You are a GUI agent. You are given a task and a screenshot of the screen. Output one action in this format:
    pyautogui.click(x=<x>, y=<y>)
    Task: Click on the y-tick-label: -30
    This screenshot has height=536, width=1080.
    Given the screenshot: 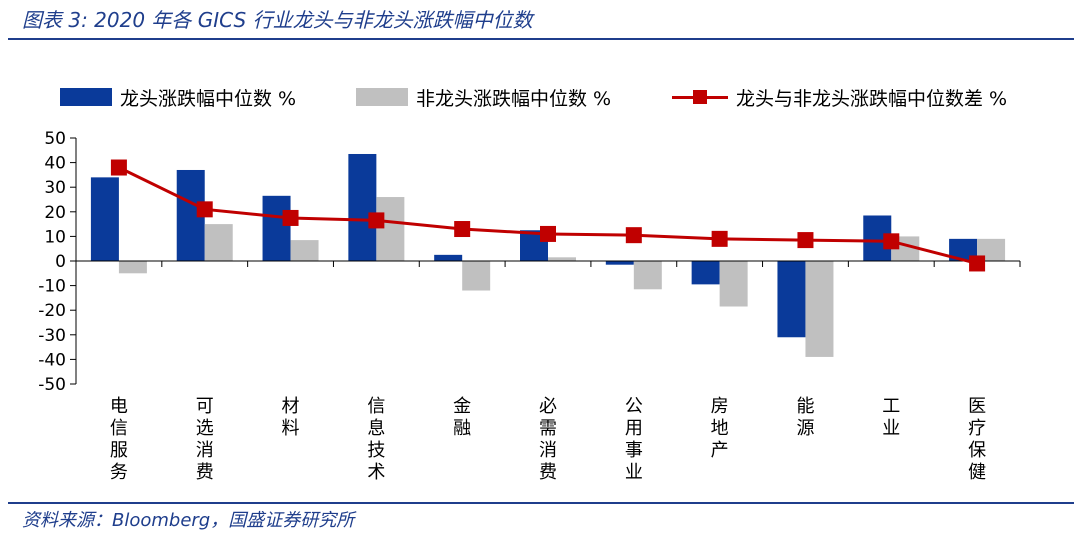 What is the action you would take?
    pyautogui.click(x=52, y=336)
    